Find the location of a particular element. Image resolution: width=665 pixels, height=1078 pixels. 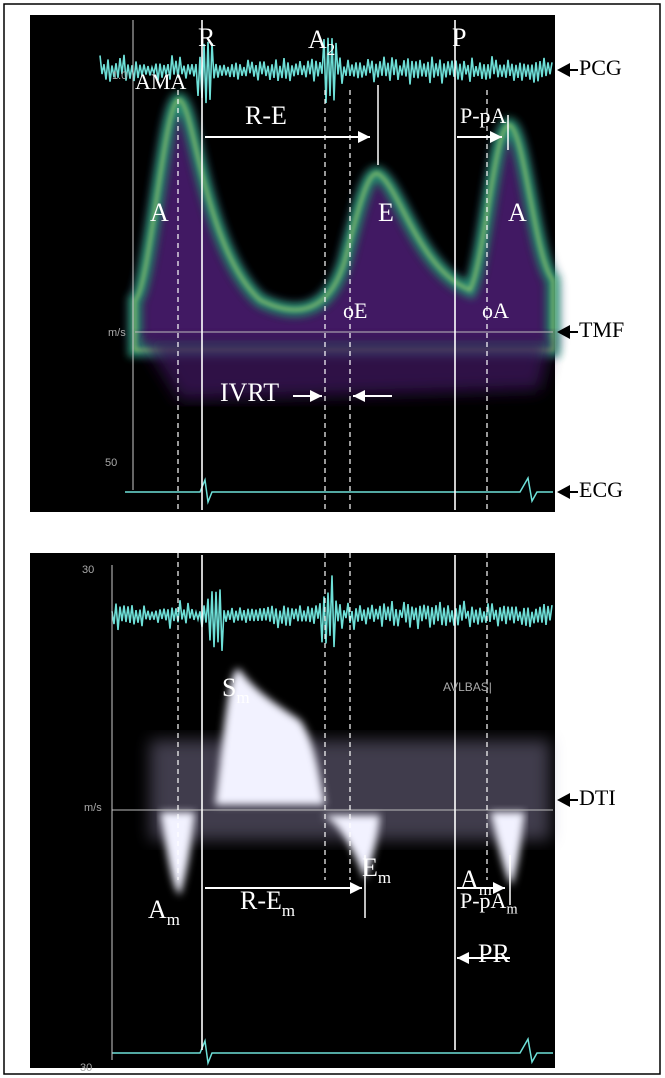

label-text: R is located at coordinates (207, 37).